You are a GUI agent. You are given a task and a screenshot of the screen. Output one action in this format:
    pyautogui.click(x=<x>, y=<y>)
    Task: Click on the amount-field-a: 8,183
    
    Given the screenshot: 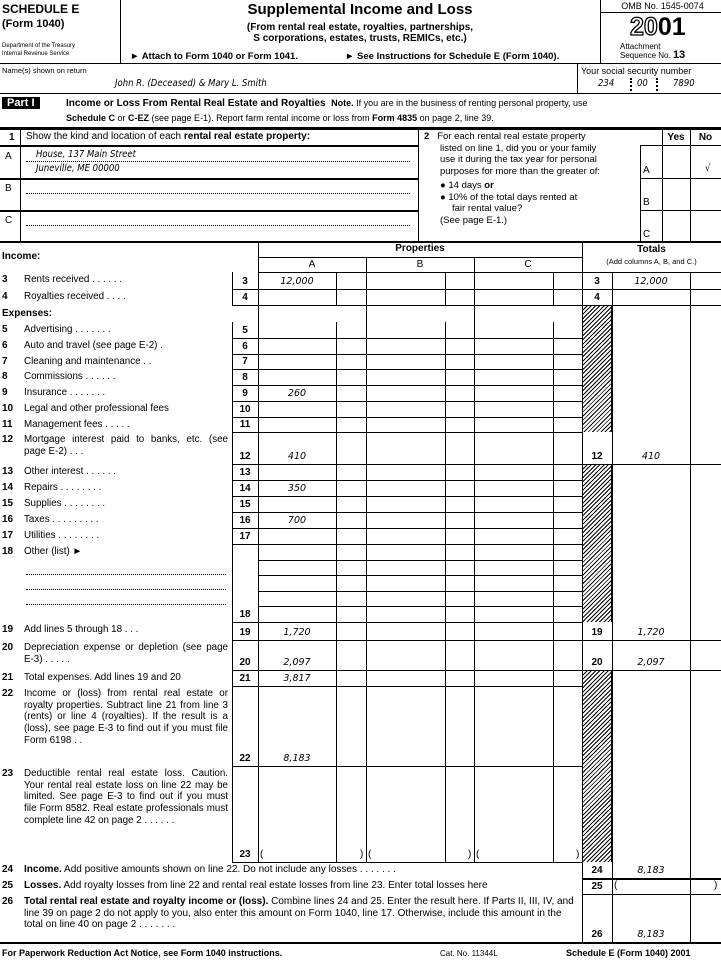 What is the action you would take?
    pyautogui.click(x=297, y=758)
    